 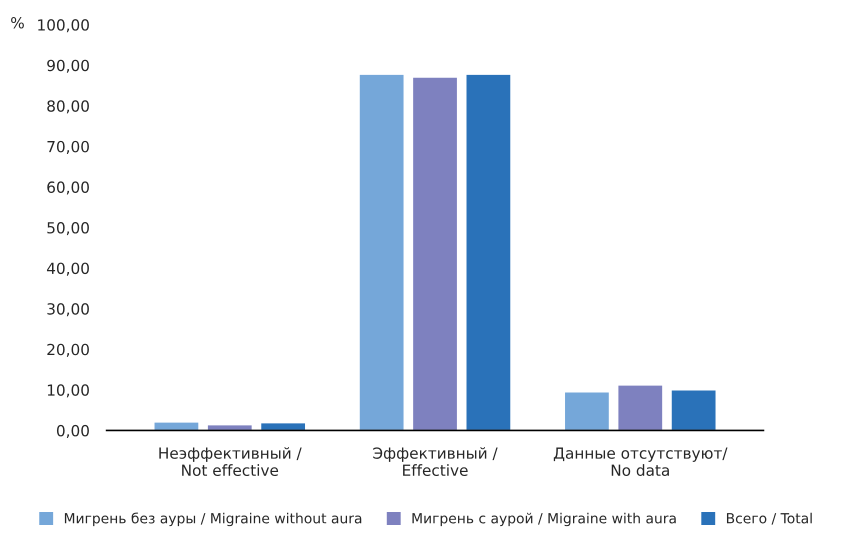 I want to click on y-tick-label: 100,00, so click(x=63, y=25).